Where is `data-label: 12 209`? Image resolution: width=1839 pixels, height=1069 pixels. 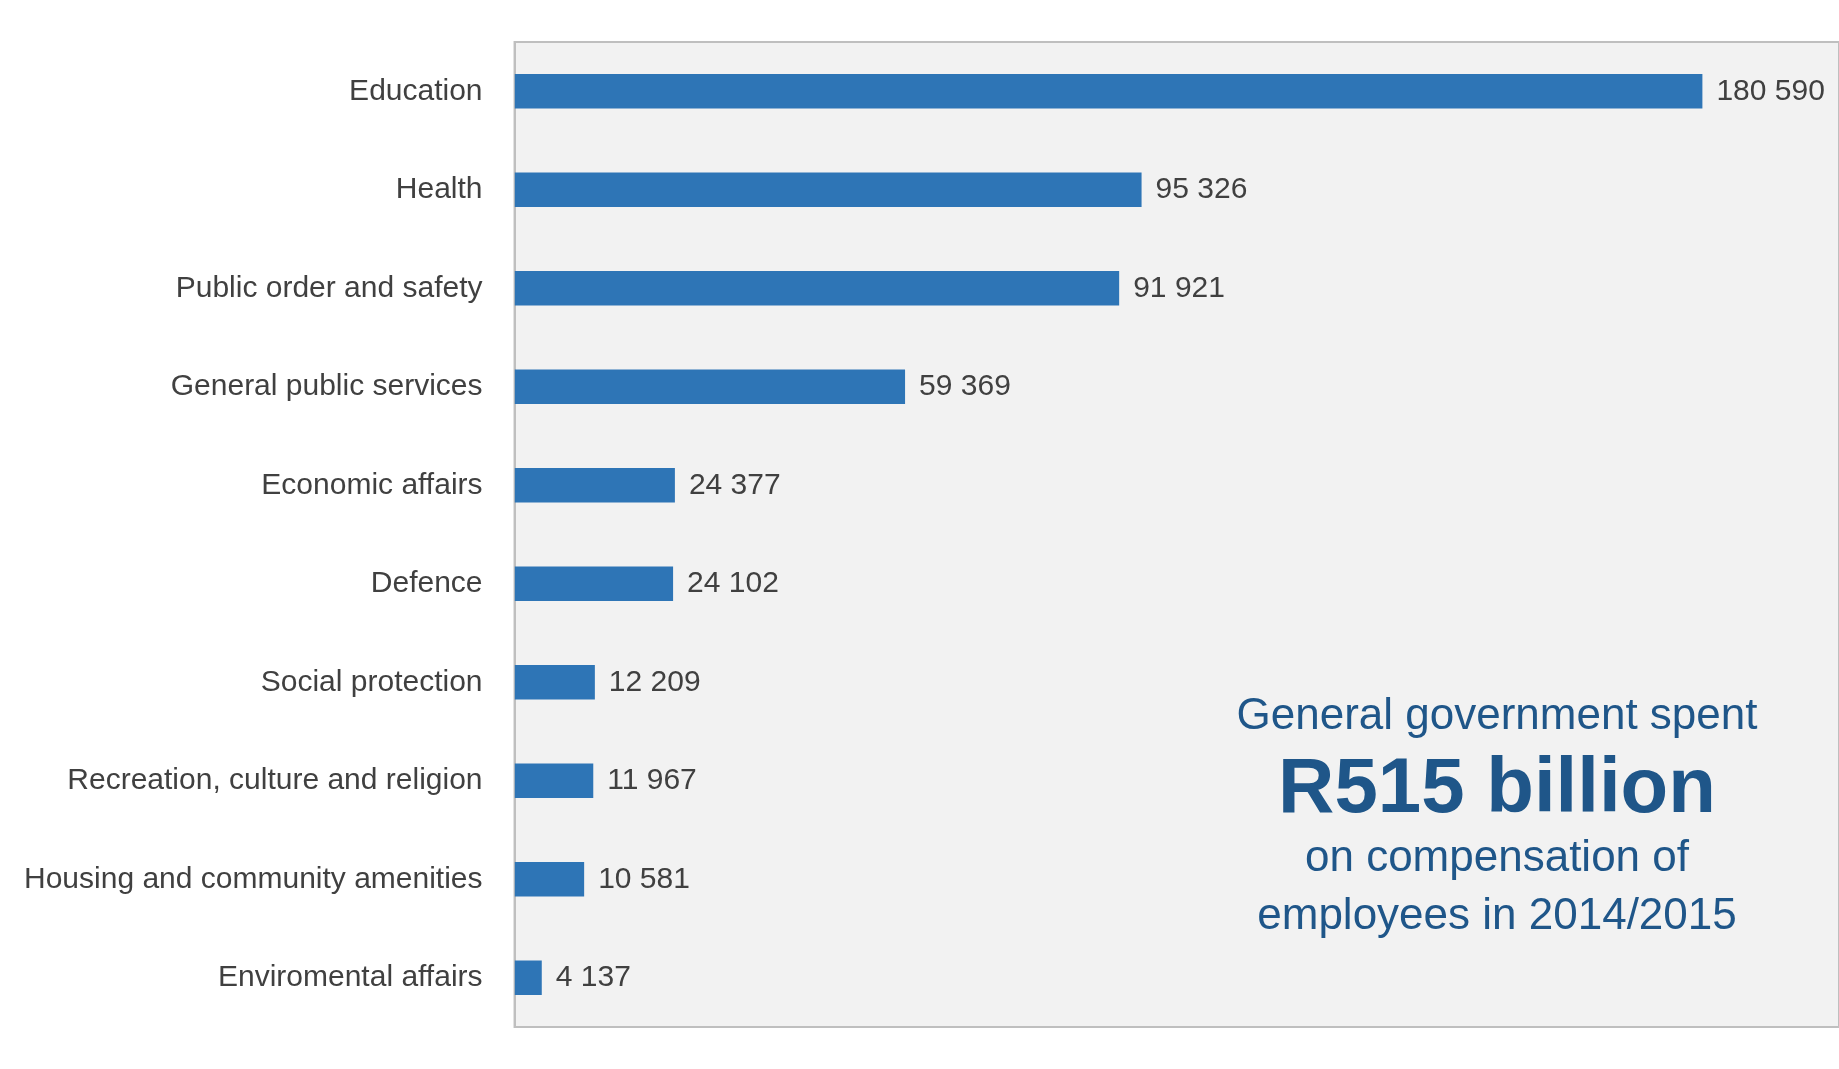 data-label: 12 209 is located at coordinates (654, 680).